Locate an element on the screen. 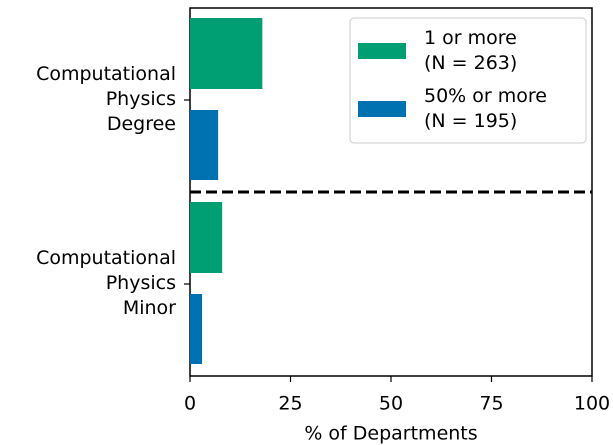 The image size is (613, 445). y-tick-label: Computational Physics Degree is located at coordinates (106, 99).